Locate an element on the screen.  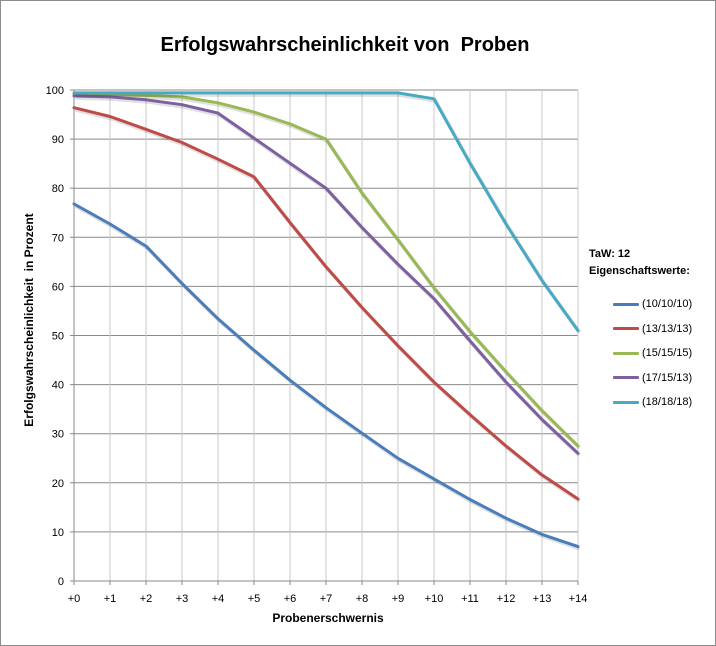
legend-item-4: (18/18/18) is located at coordinates (663, 402).